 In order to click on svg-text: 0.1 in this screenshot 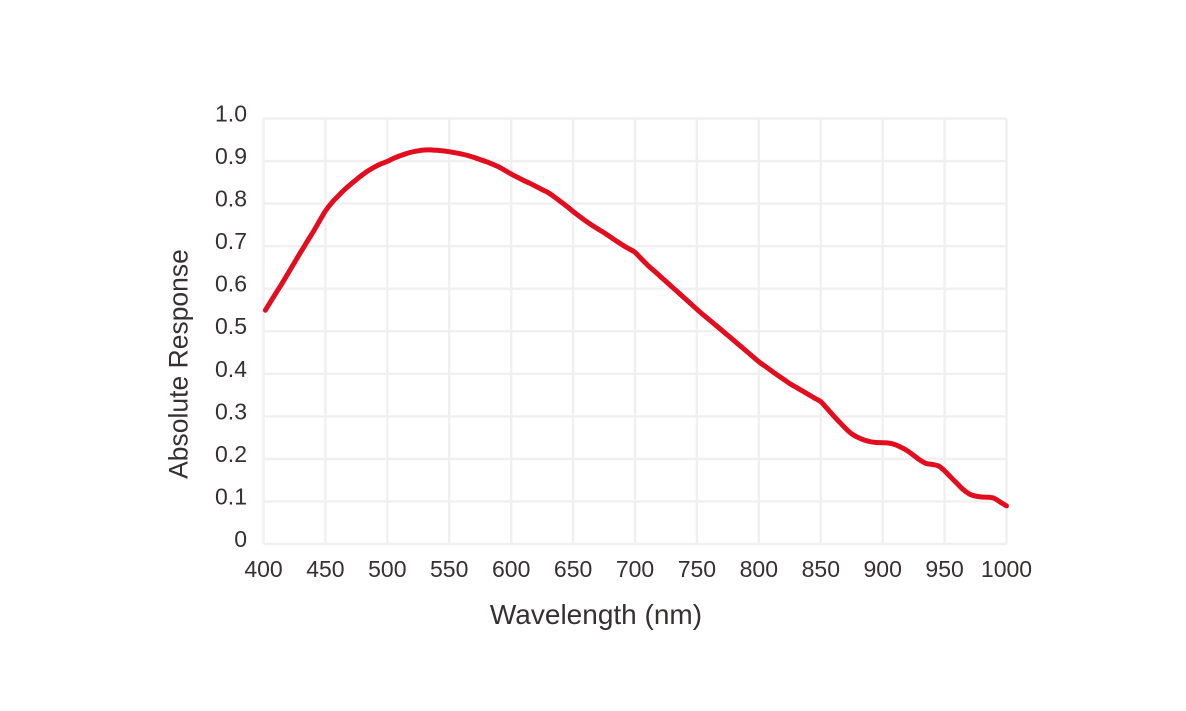, I will do `click(231, 496)`.